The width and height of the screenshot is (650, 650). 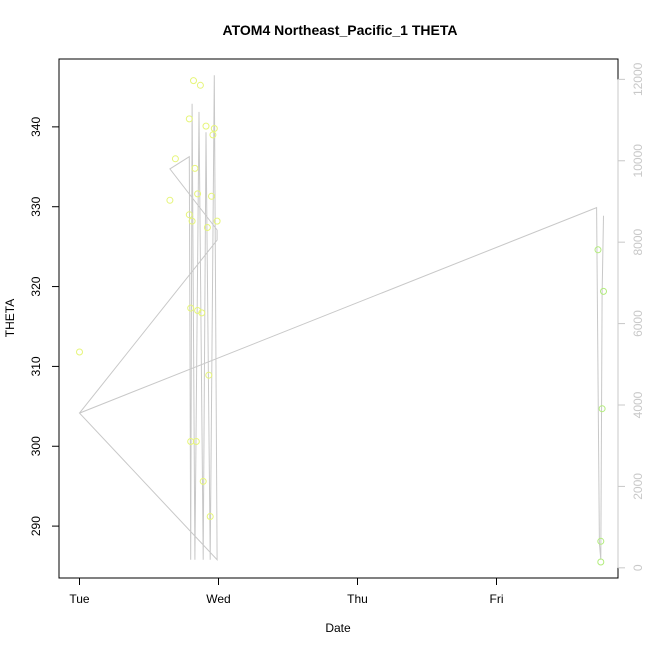 What do you see at coordinates (79, 599) in the screenshot?
I see `x-tick-label: Tue` at bounding box center [79, 599].